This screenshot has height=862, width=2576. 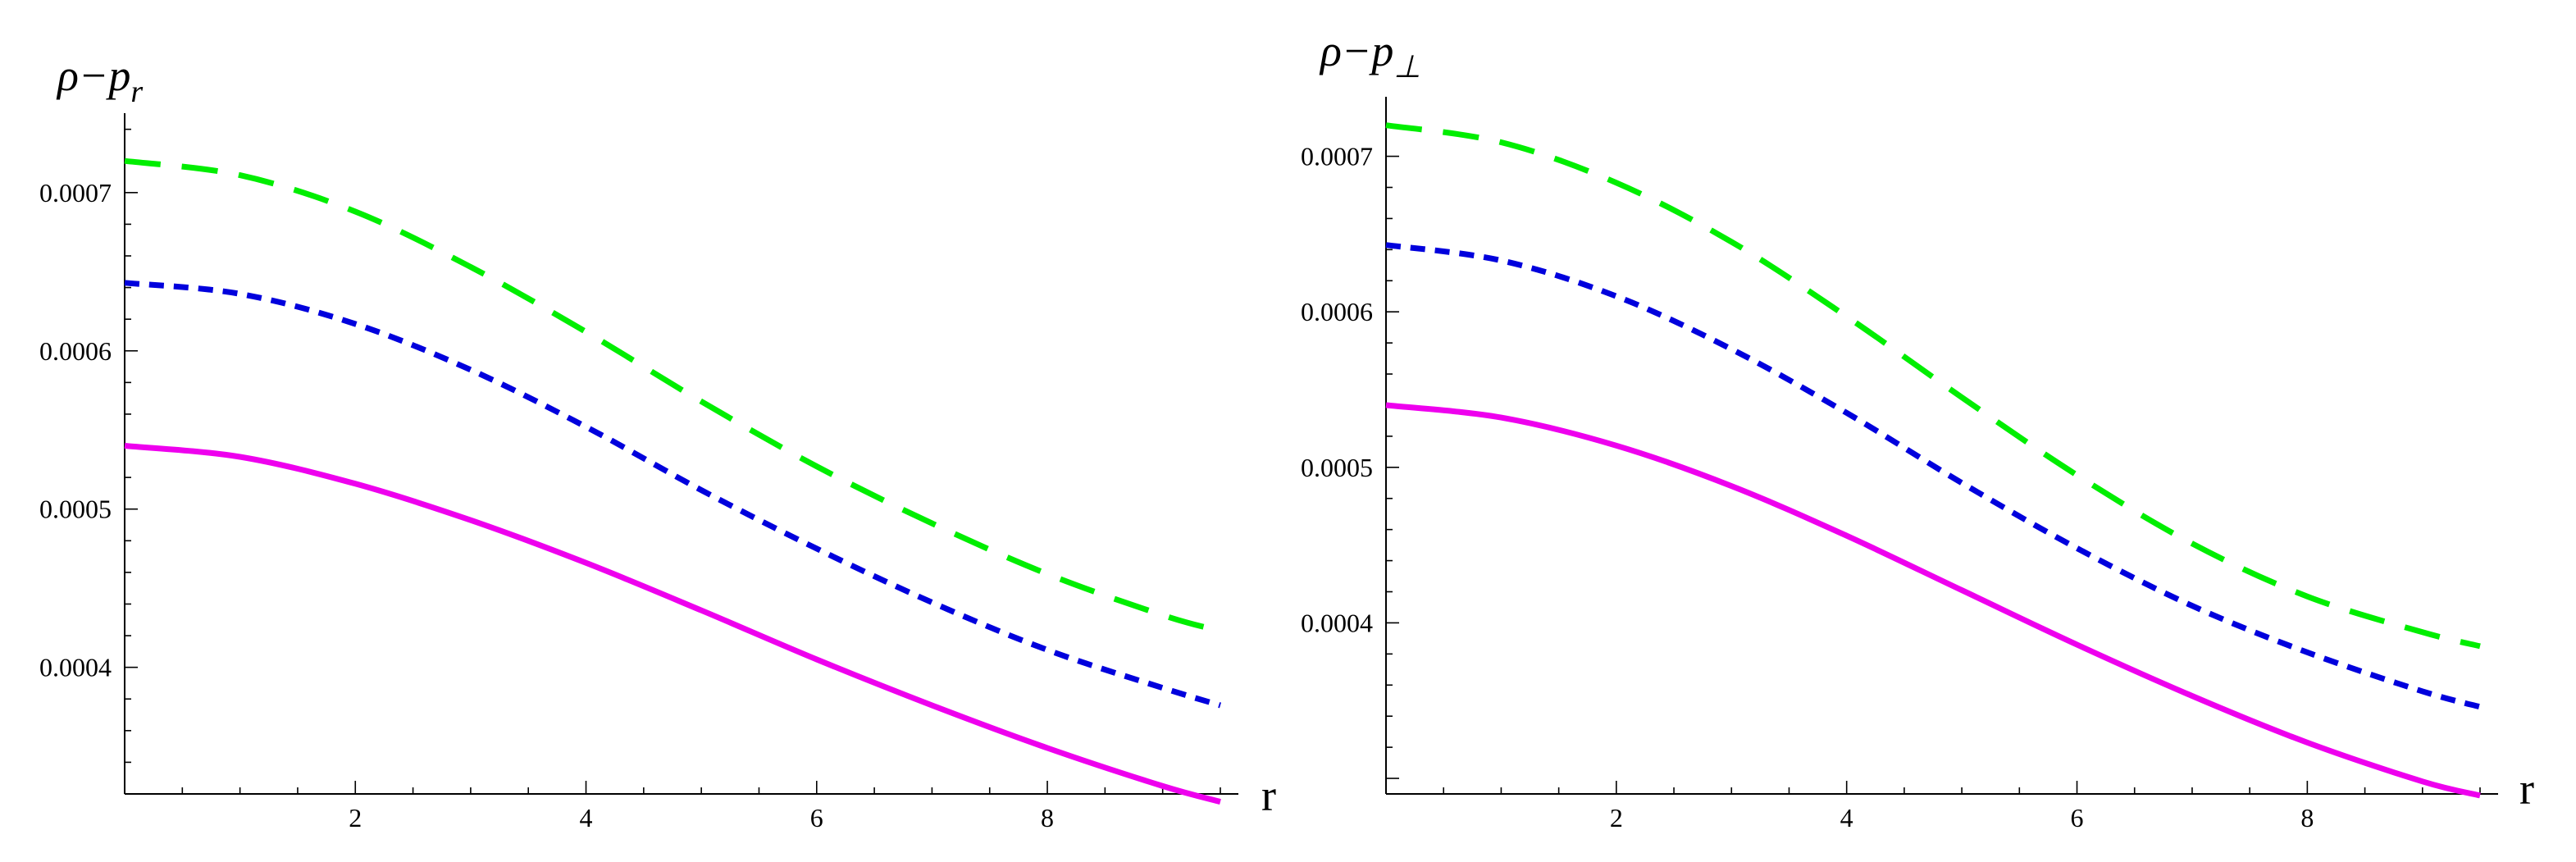 I want to click on x-axis-label-left: r, so click(x=1268, y=795).